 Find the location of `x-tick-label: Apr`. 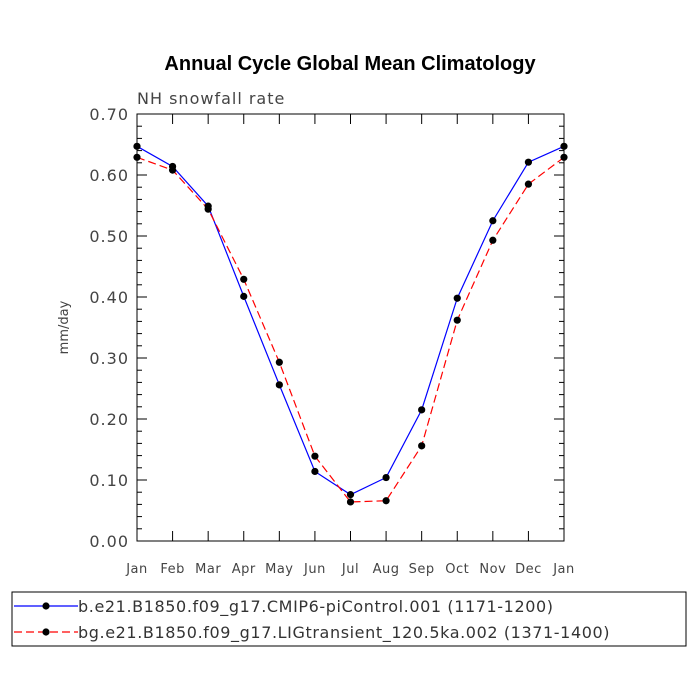

x-tick-label: Apr is located at coordinates (244, 569).